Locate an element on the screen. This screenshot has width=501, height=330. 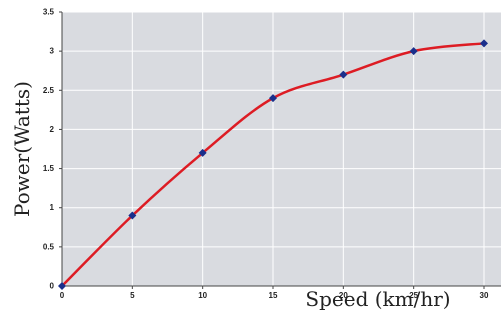
x-tick-label: 10 is located at coordinates (202, 295).